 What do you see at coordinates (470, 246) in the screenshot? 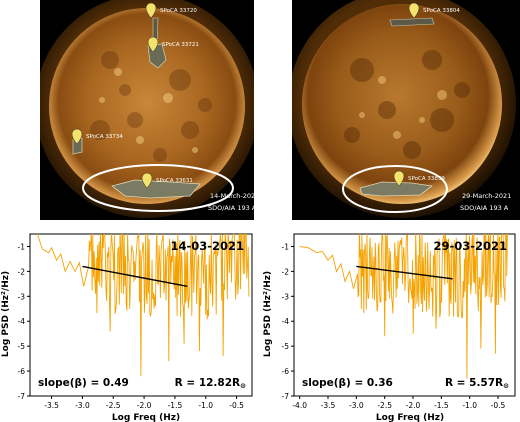
I see `chart-title: 29-03-2021` at bounding box center [470, 246].